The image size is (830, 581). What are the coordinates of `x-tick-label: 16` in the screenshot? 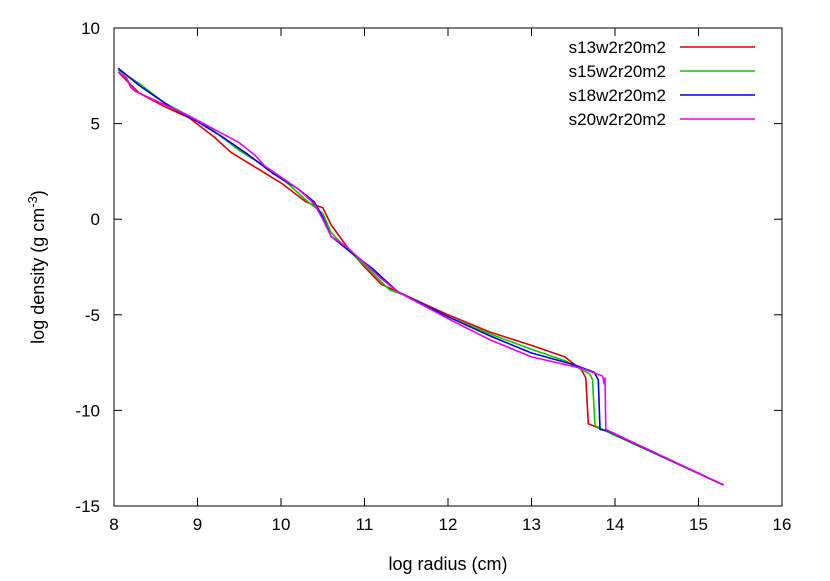 It's located at (782, 524).